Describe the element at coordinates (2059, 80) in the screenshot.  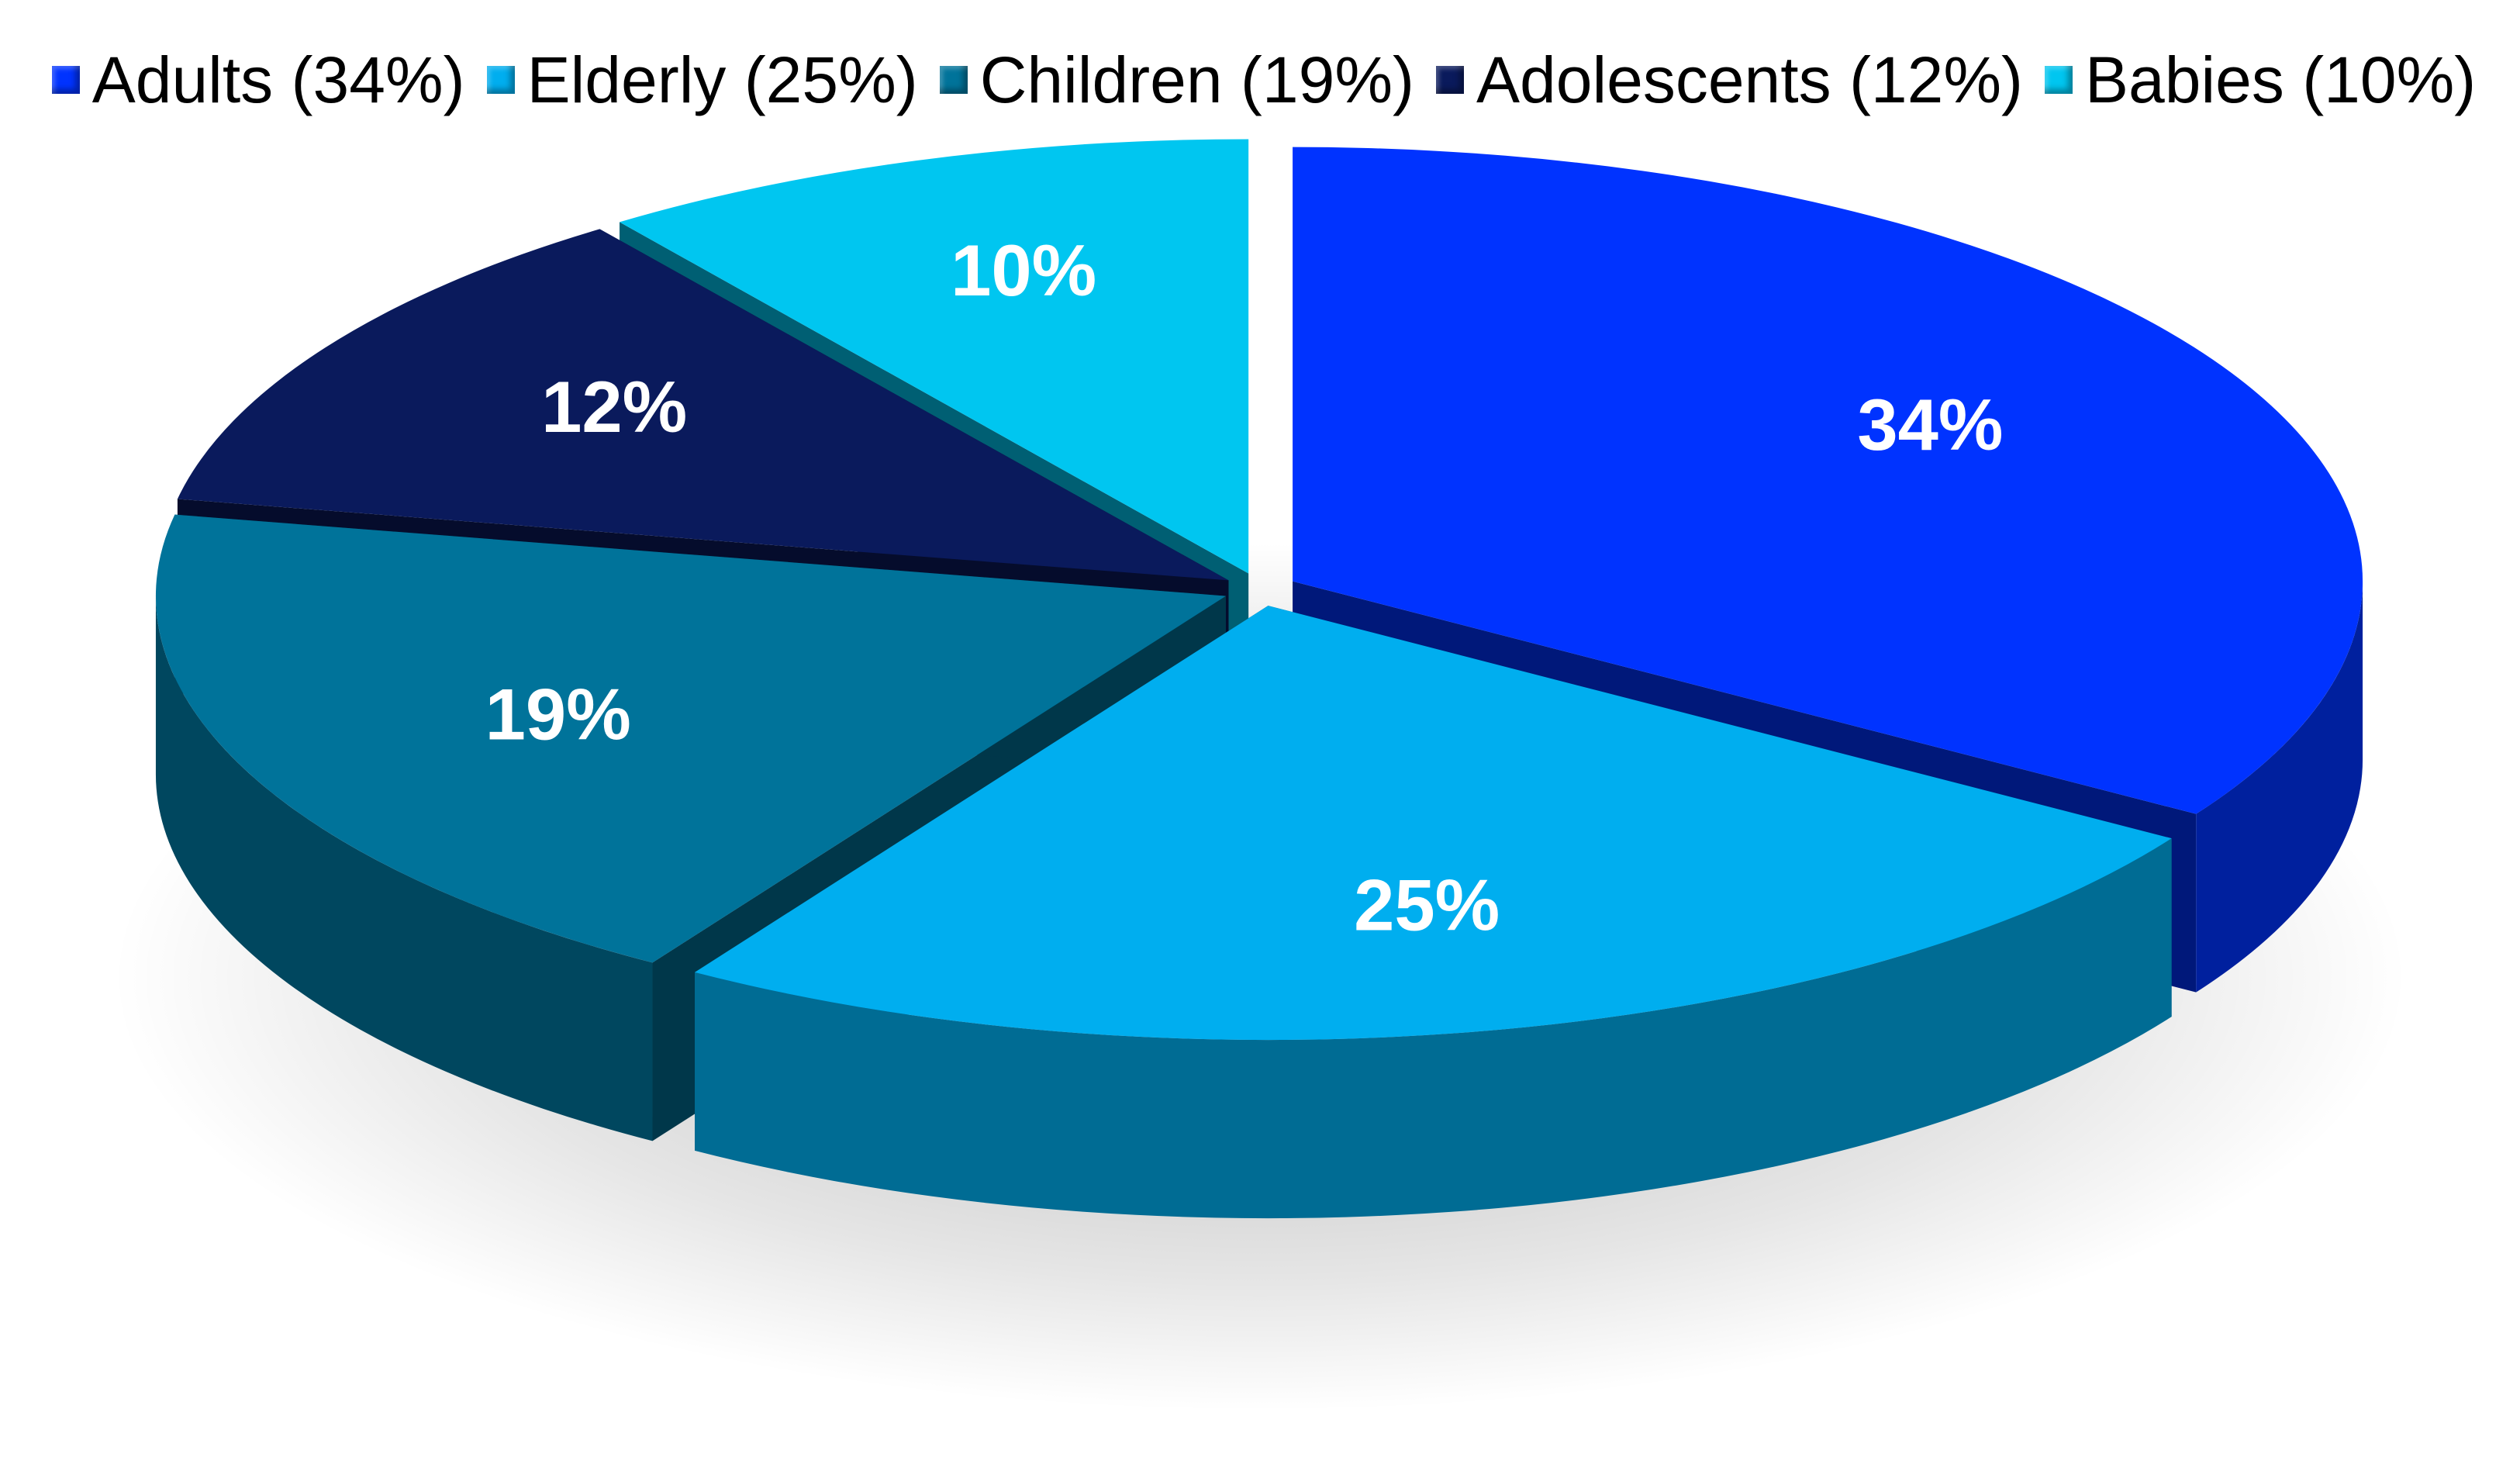
I see `legend-swatch-babies` at that location.